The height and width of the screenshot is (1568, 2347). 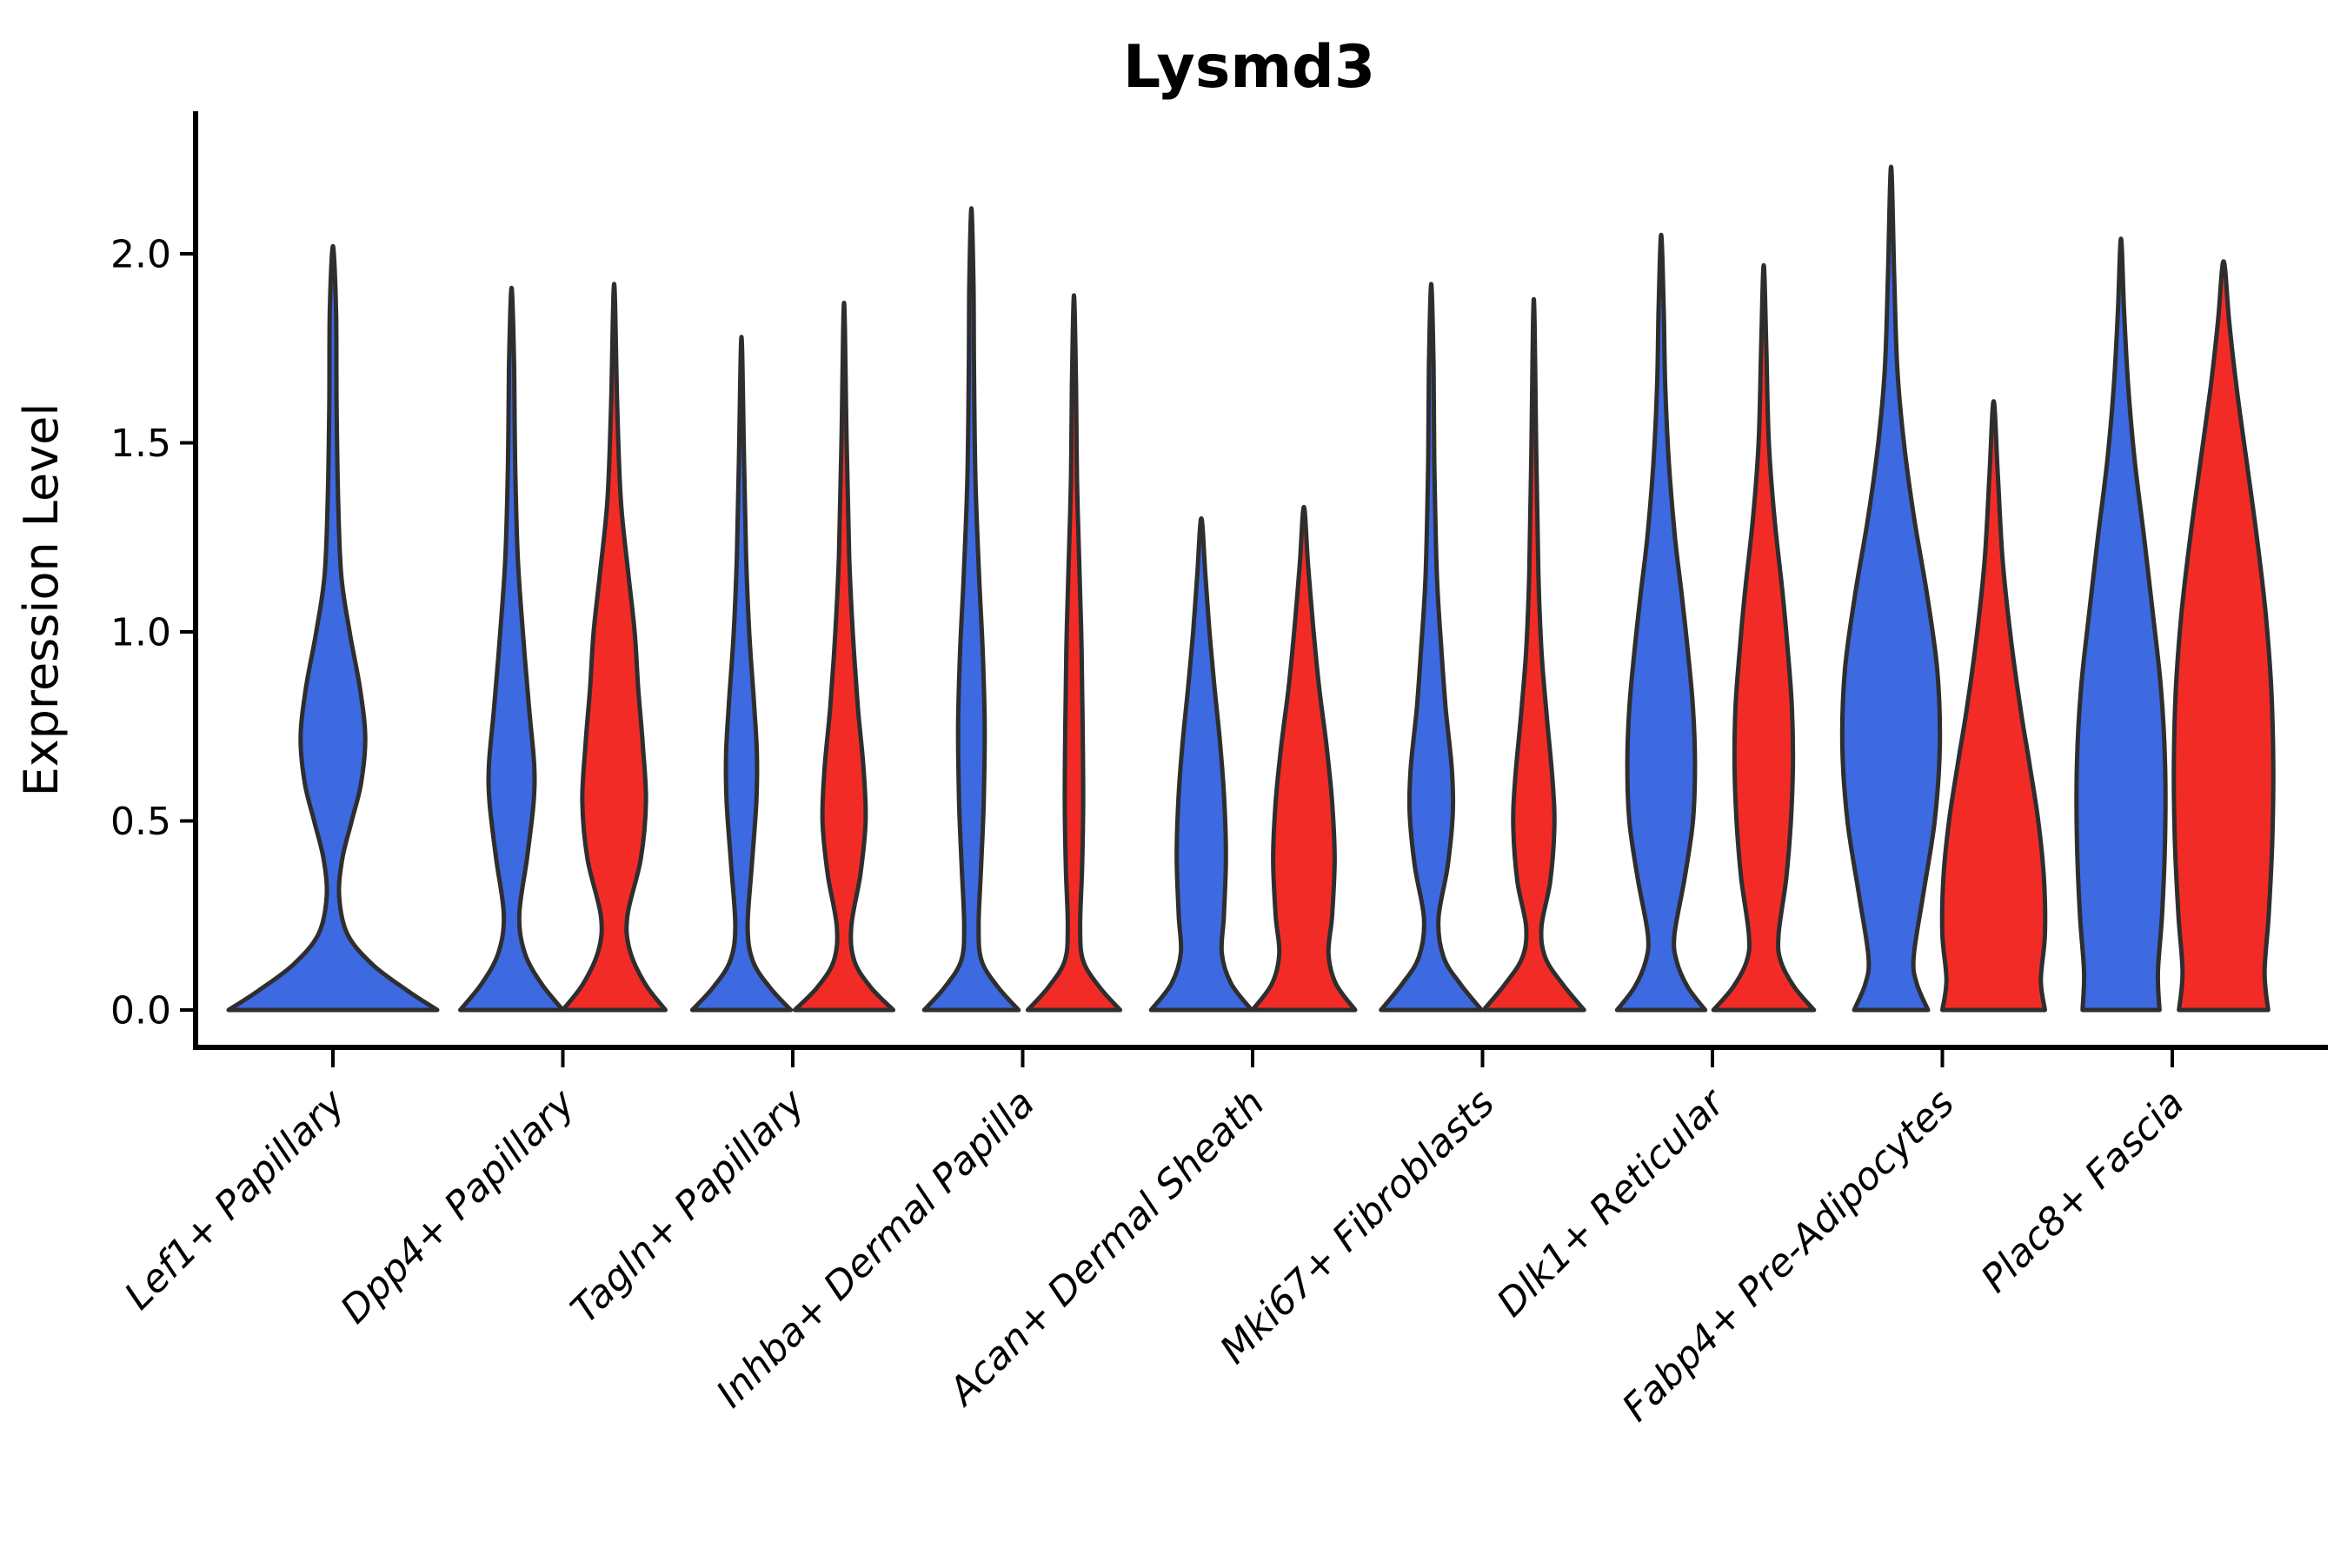 I want to click on y-tick-label: 2.0, so click(x=141, y=254).